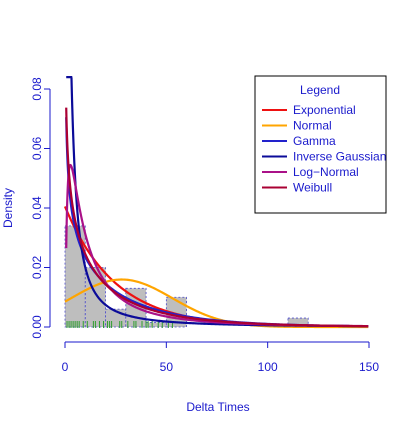  Describe the element at coordinates (167, 367) in the screenshot. I see `x-tick-label: 50` at that location.